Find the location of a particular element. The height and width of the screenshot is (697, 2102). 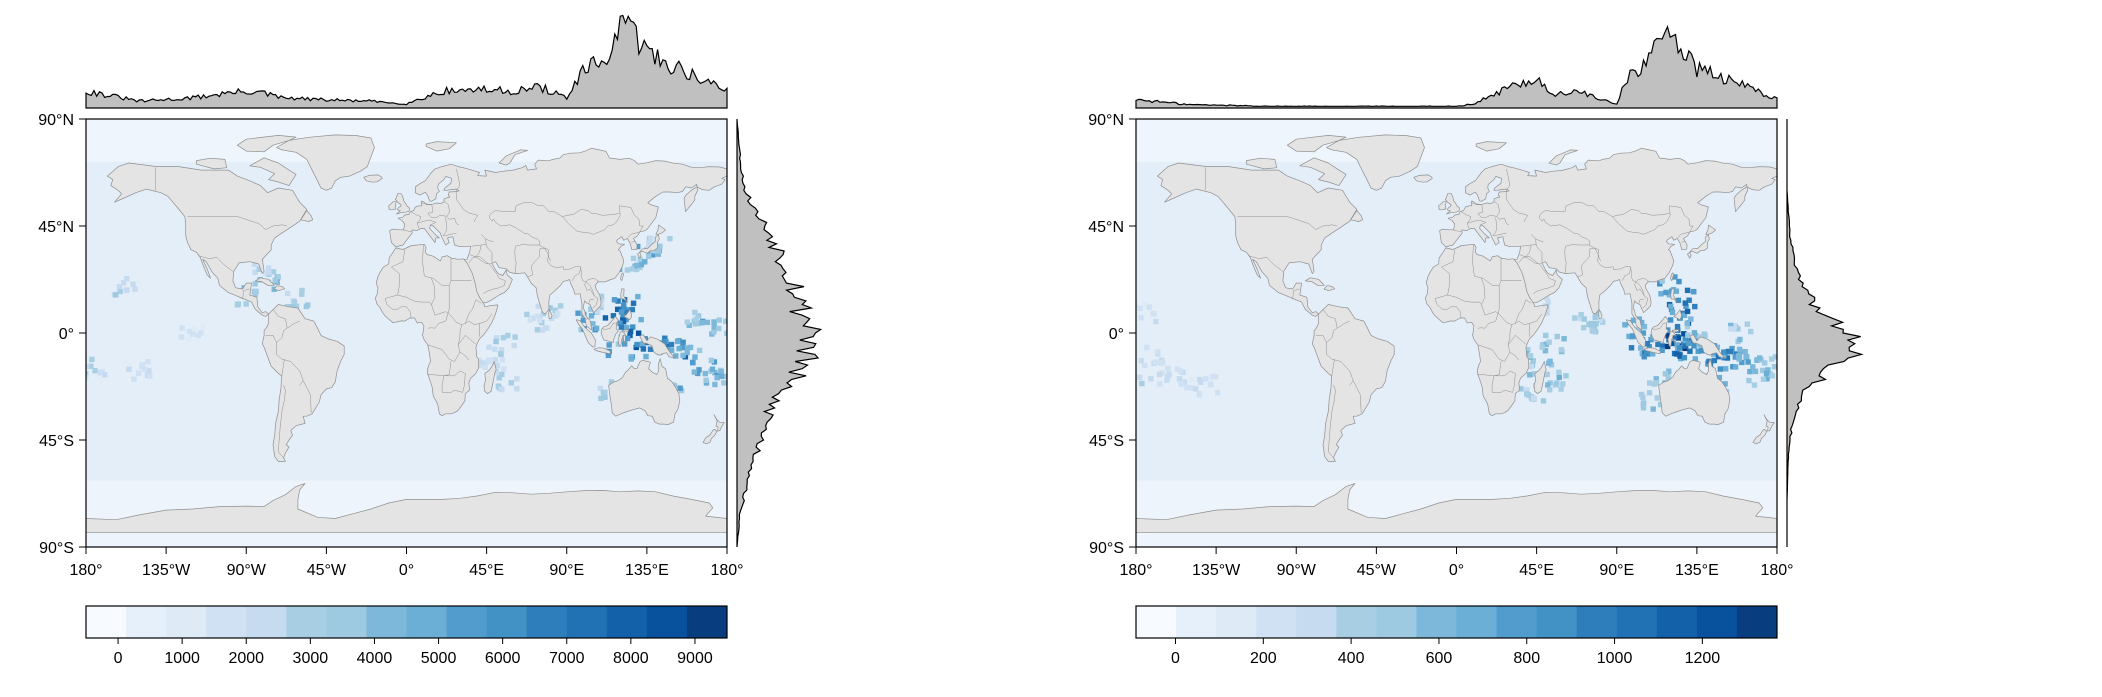

colorbar-frame is located at coordinates (1456, 622).